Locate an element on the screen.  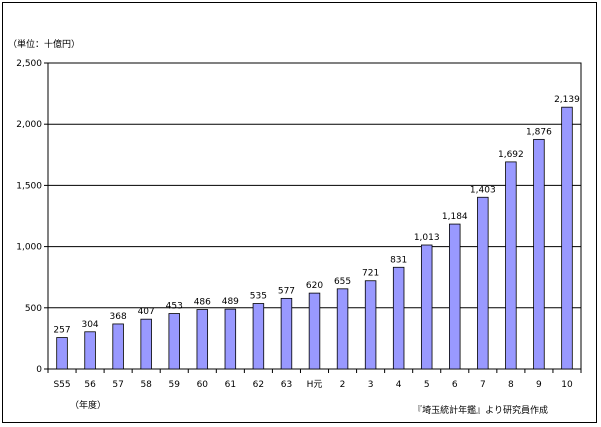
data-label: 1,876 is located at coordinates (539, 132).